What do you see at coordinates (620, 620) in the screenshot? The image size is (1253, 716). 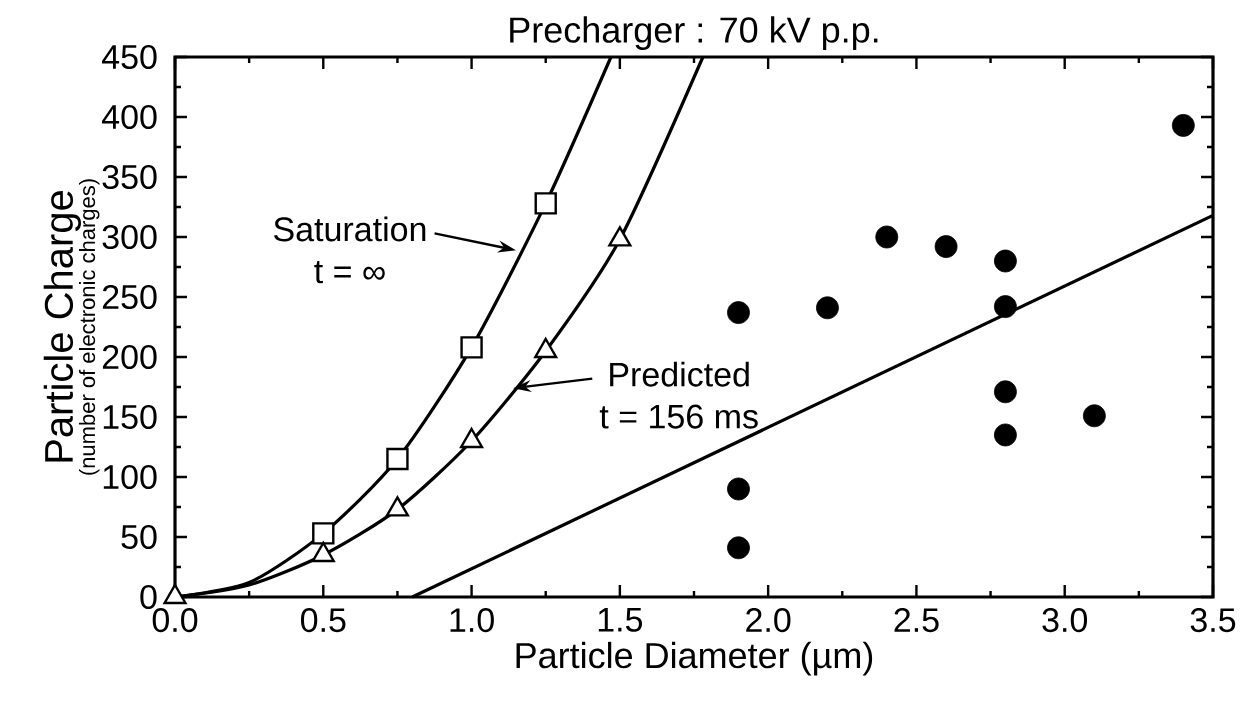 I see `x-tick-label: 1.5` at bounding box center [620, 620].